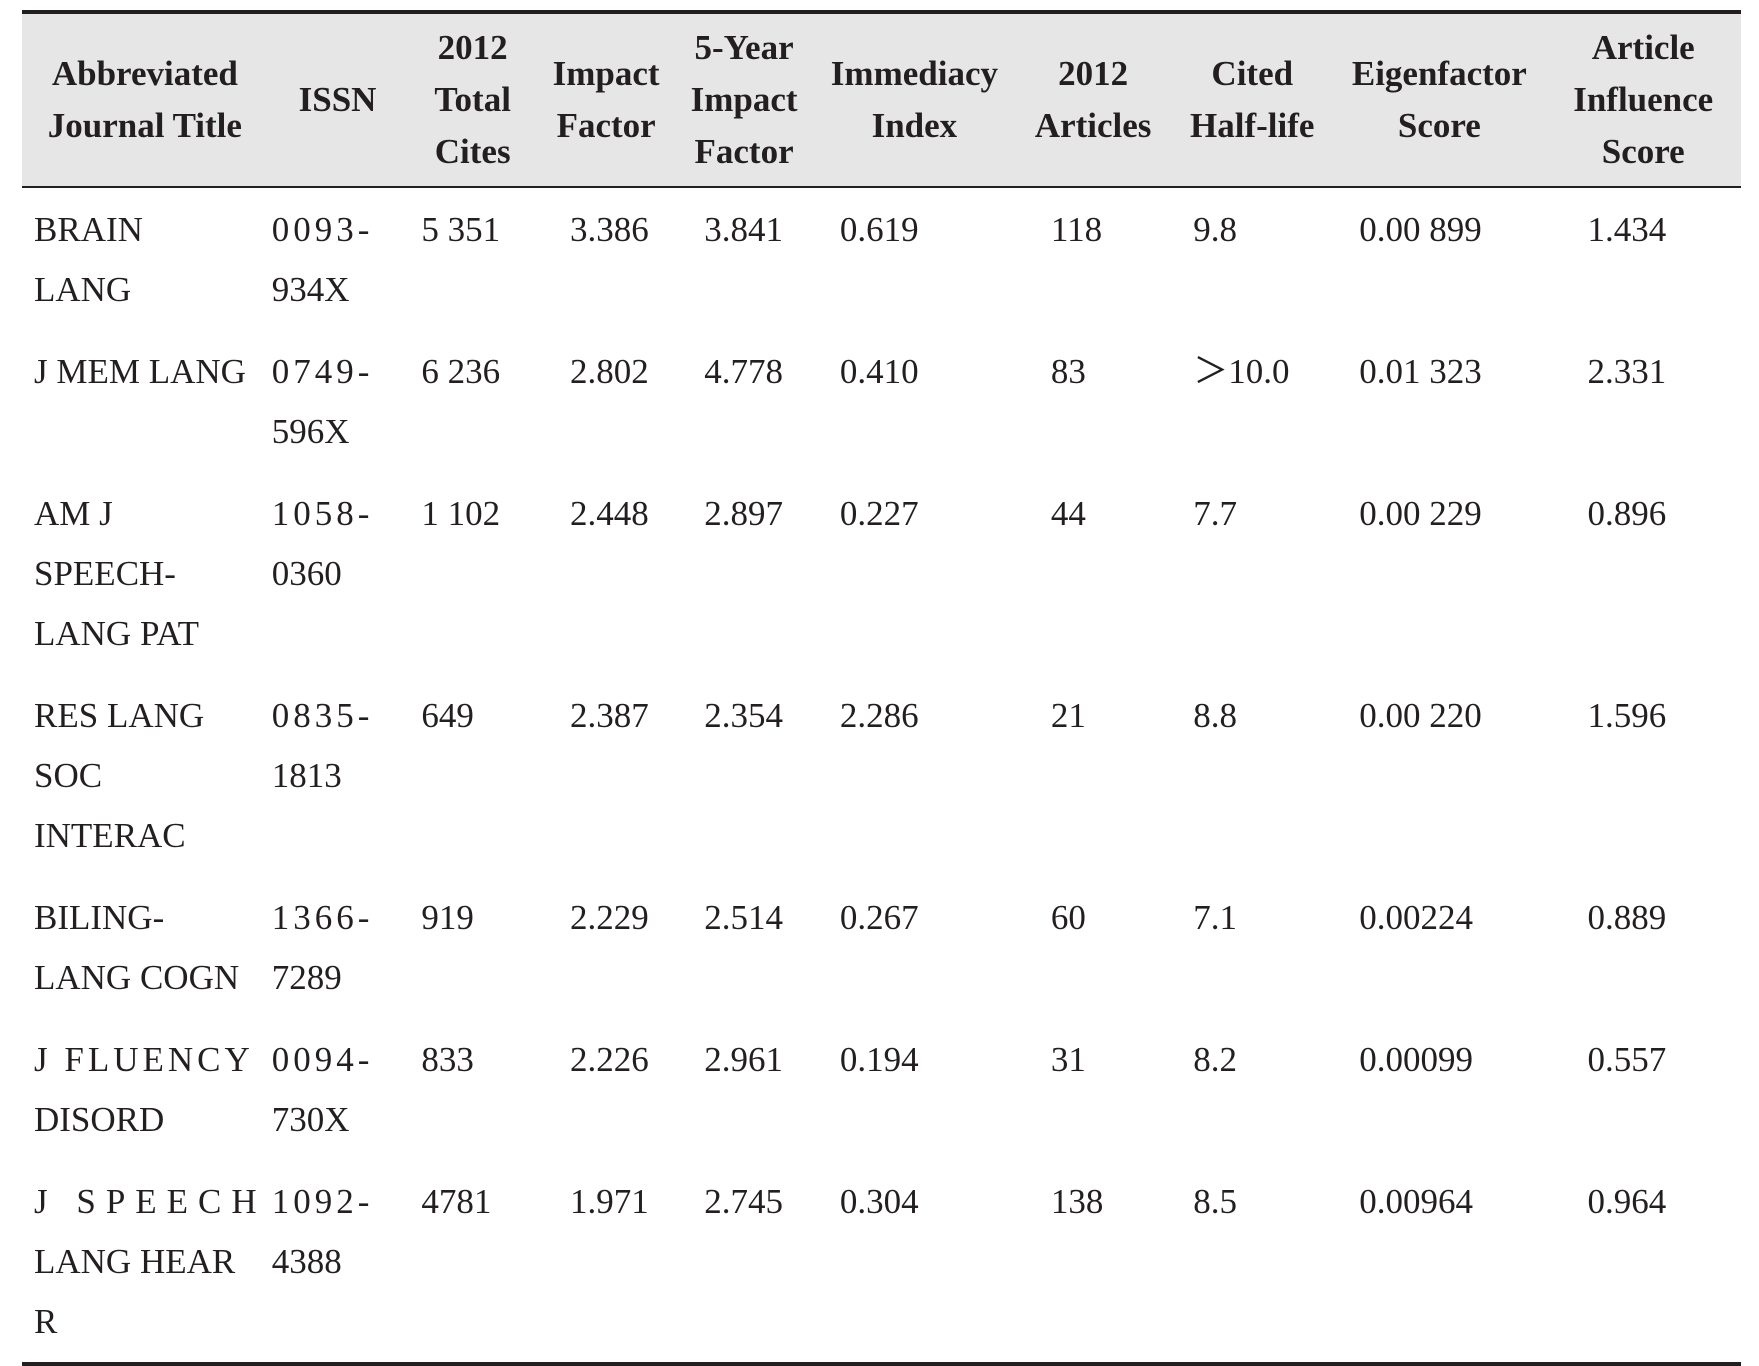  I want to click on cell-eigenfactor-score-value: 0.00224, so click(1416, 917).